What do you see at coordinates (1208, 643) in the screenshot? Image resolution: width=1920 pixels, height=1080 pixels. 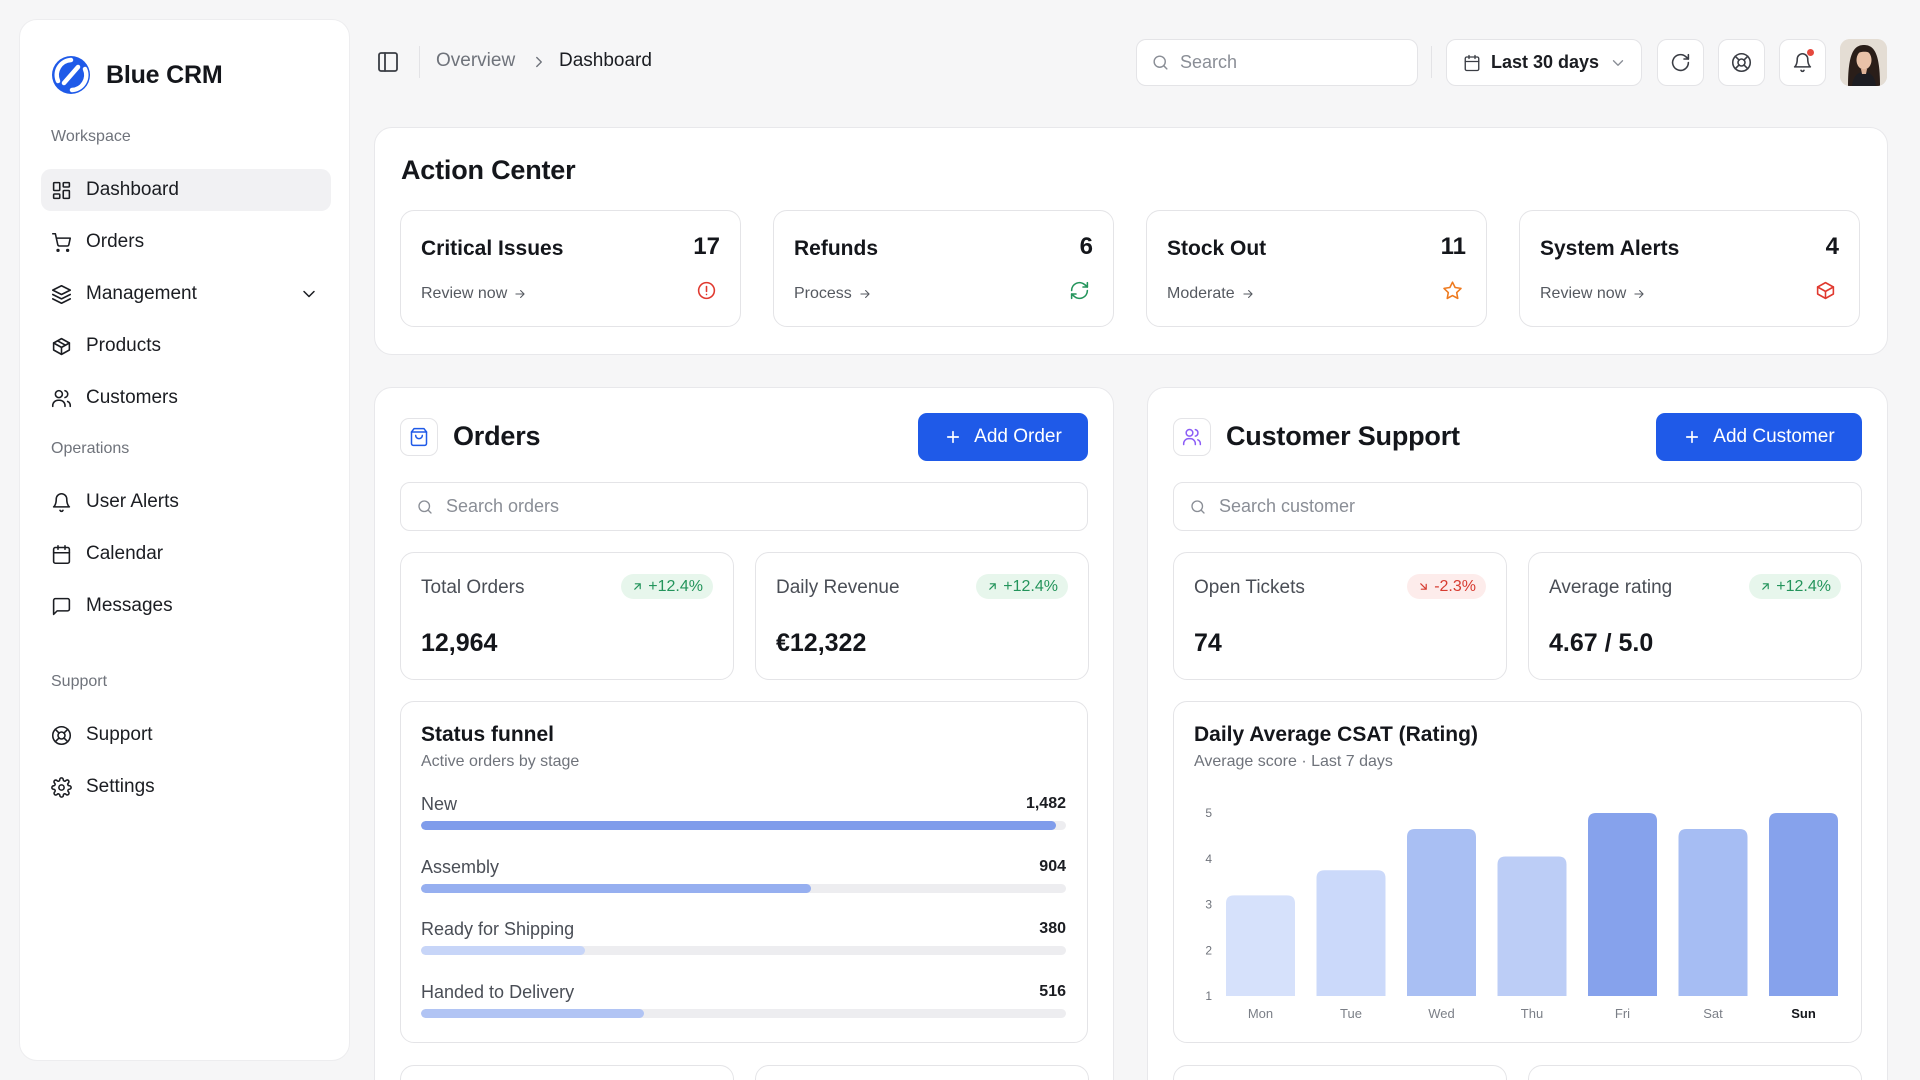 I see `stat-value: 74` at bounding box center [1208, 643].